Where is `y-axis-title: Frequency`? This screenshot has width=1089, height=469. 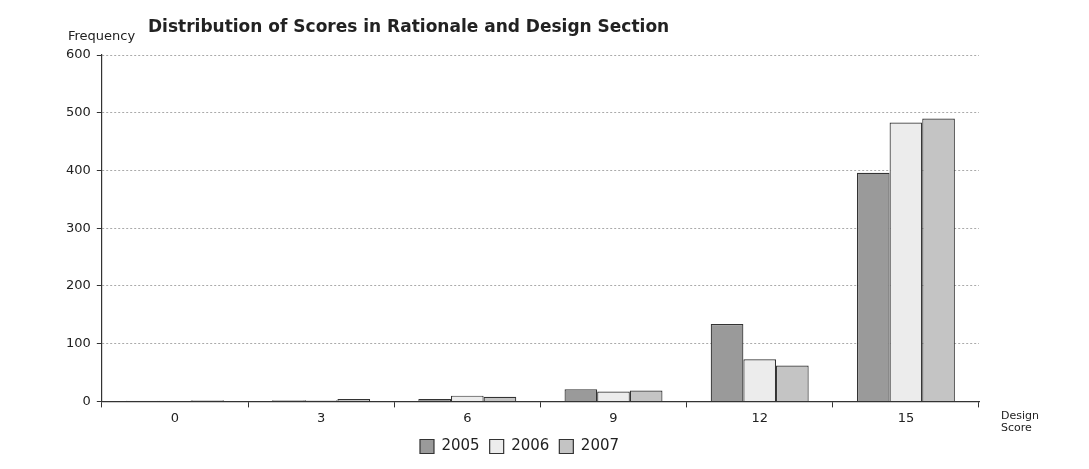
y-axis-title: Frequency is located at coordinates (102, 35).